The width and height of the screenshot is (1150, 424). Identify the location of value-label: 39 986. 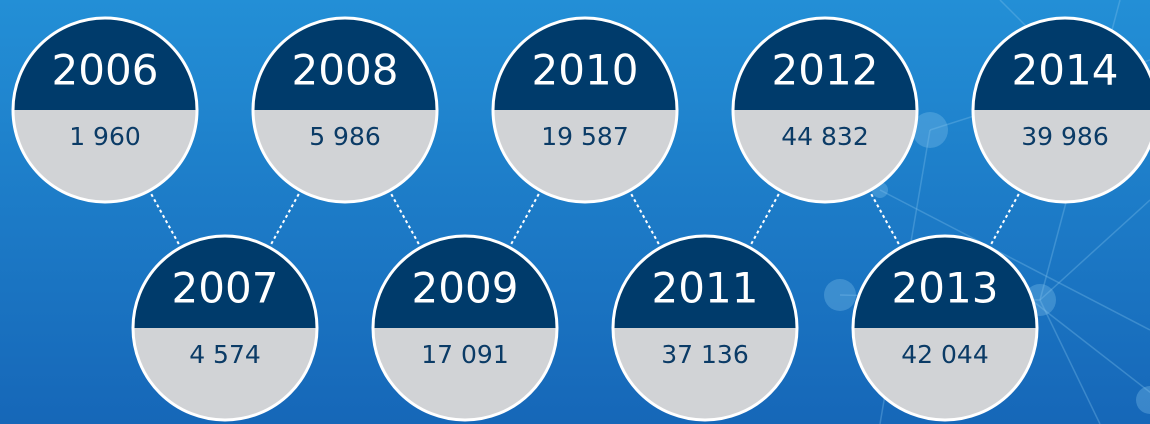
(1064, 136).